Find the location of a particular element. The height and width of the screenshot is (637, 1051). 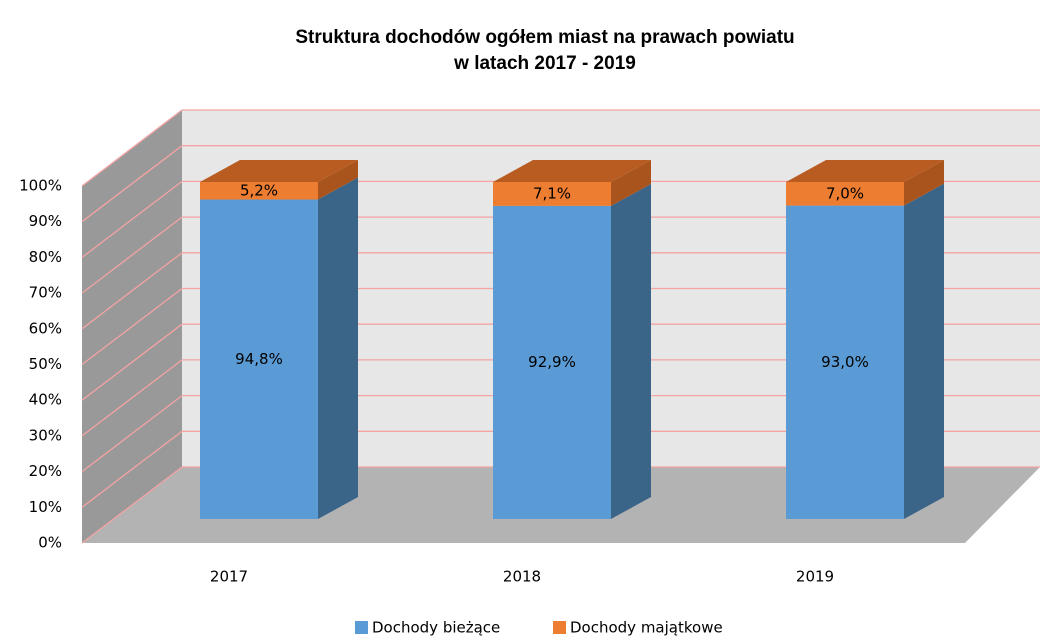

data-label: 5,2% is located at coordinates (259, 190).